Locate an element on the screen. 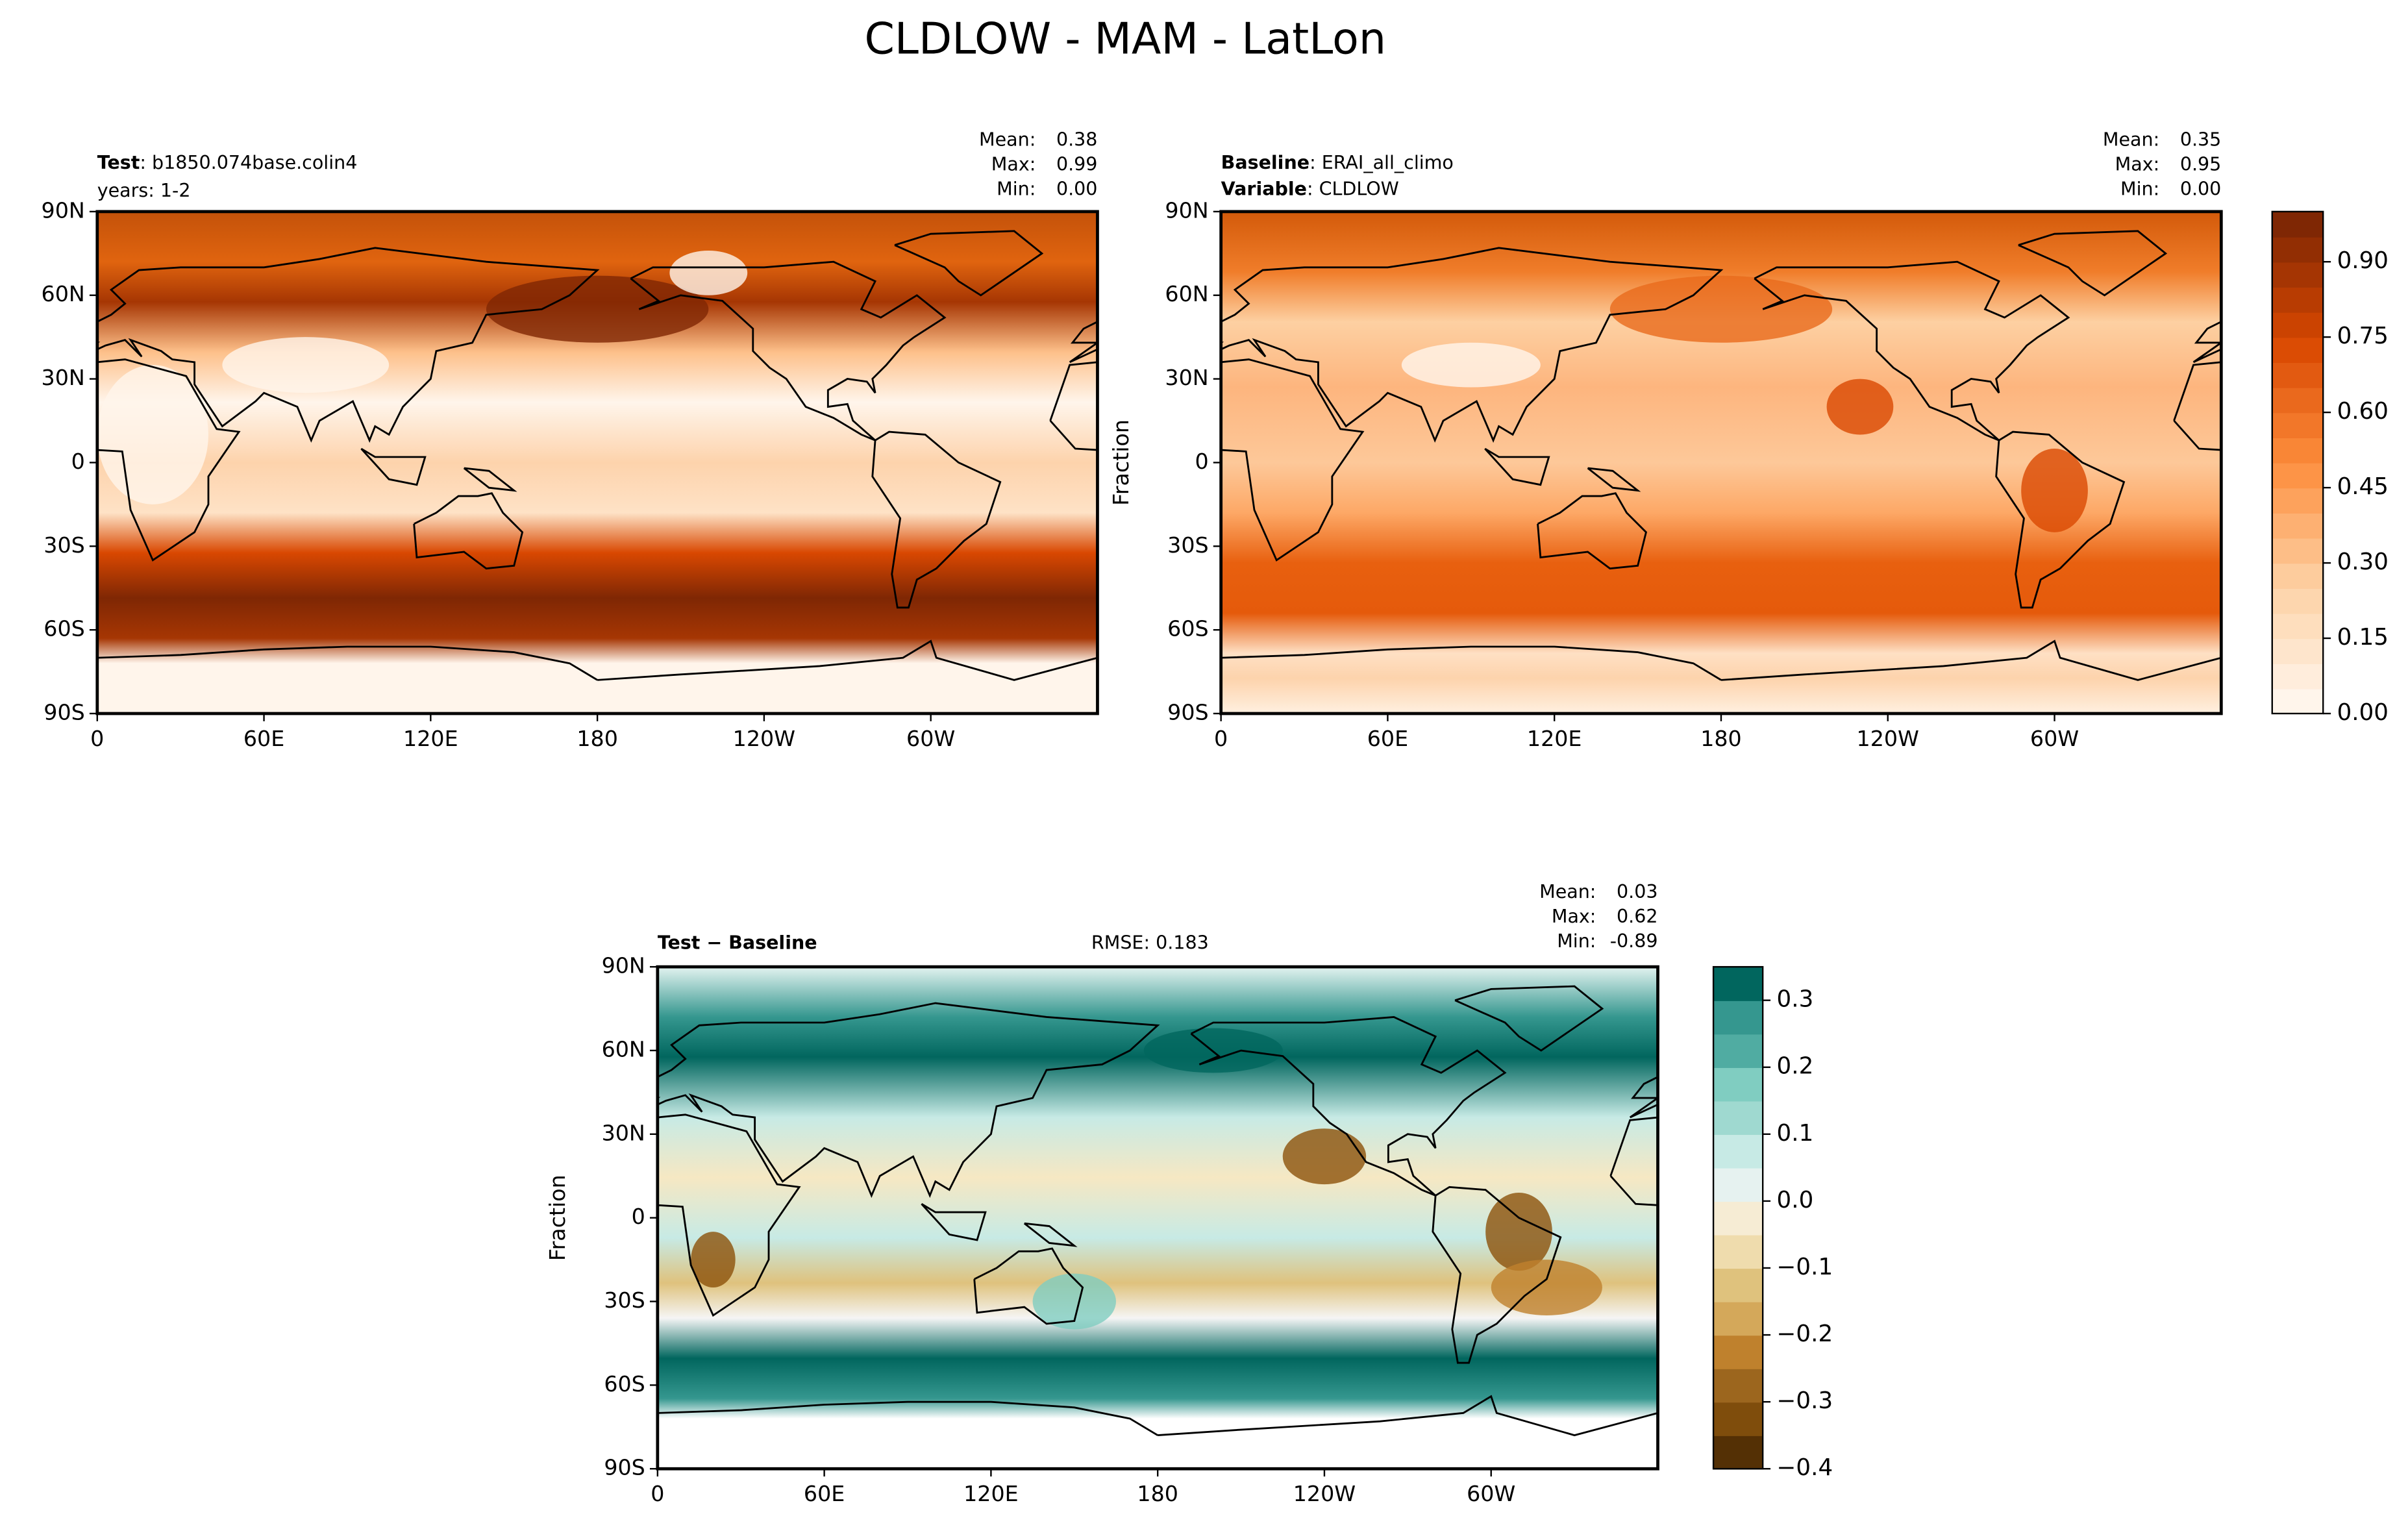 The height and width of the screenshot is (1529, 2408). x-tick-label: 60W is located at coordinates (1491, 1494).